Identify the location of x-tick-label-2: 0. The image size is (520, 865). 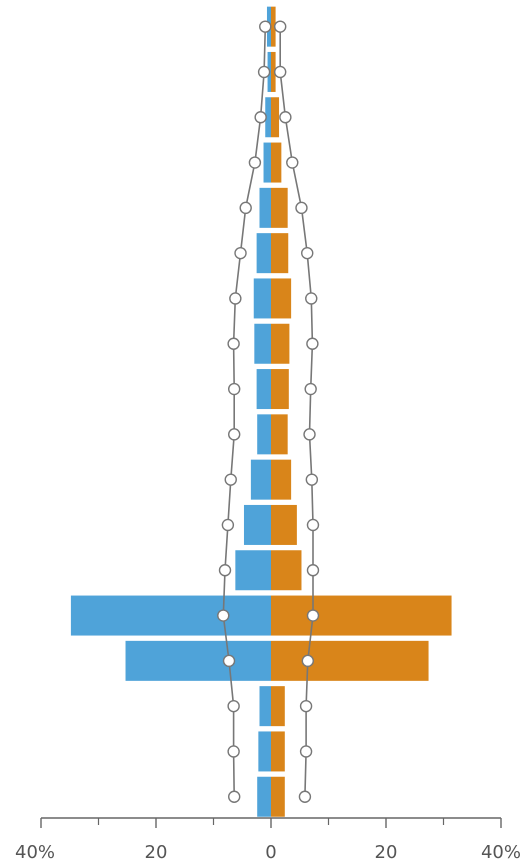
(270, 852).